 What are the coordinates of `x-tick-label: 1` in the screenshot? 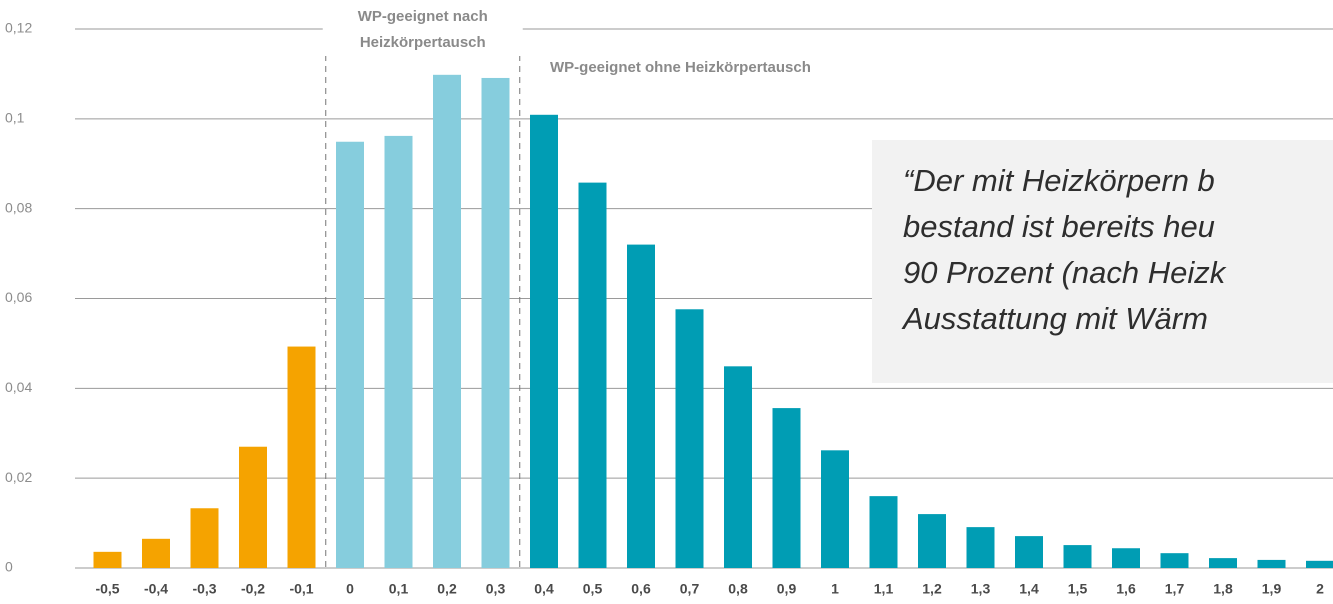 It's located at (835, 589).